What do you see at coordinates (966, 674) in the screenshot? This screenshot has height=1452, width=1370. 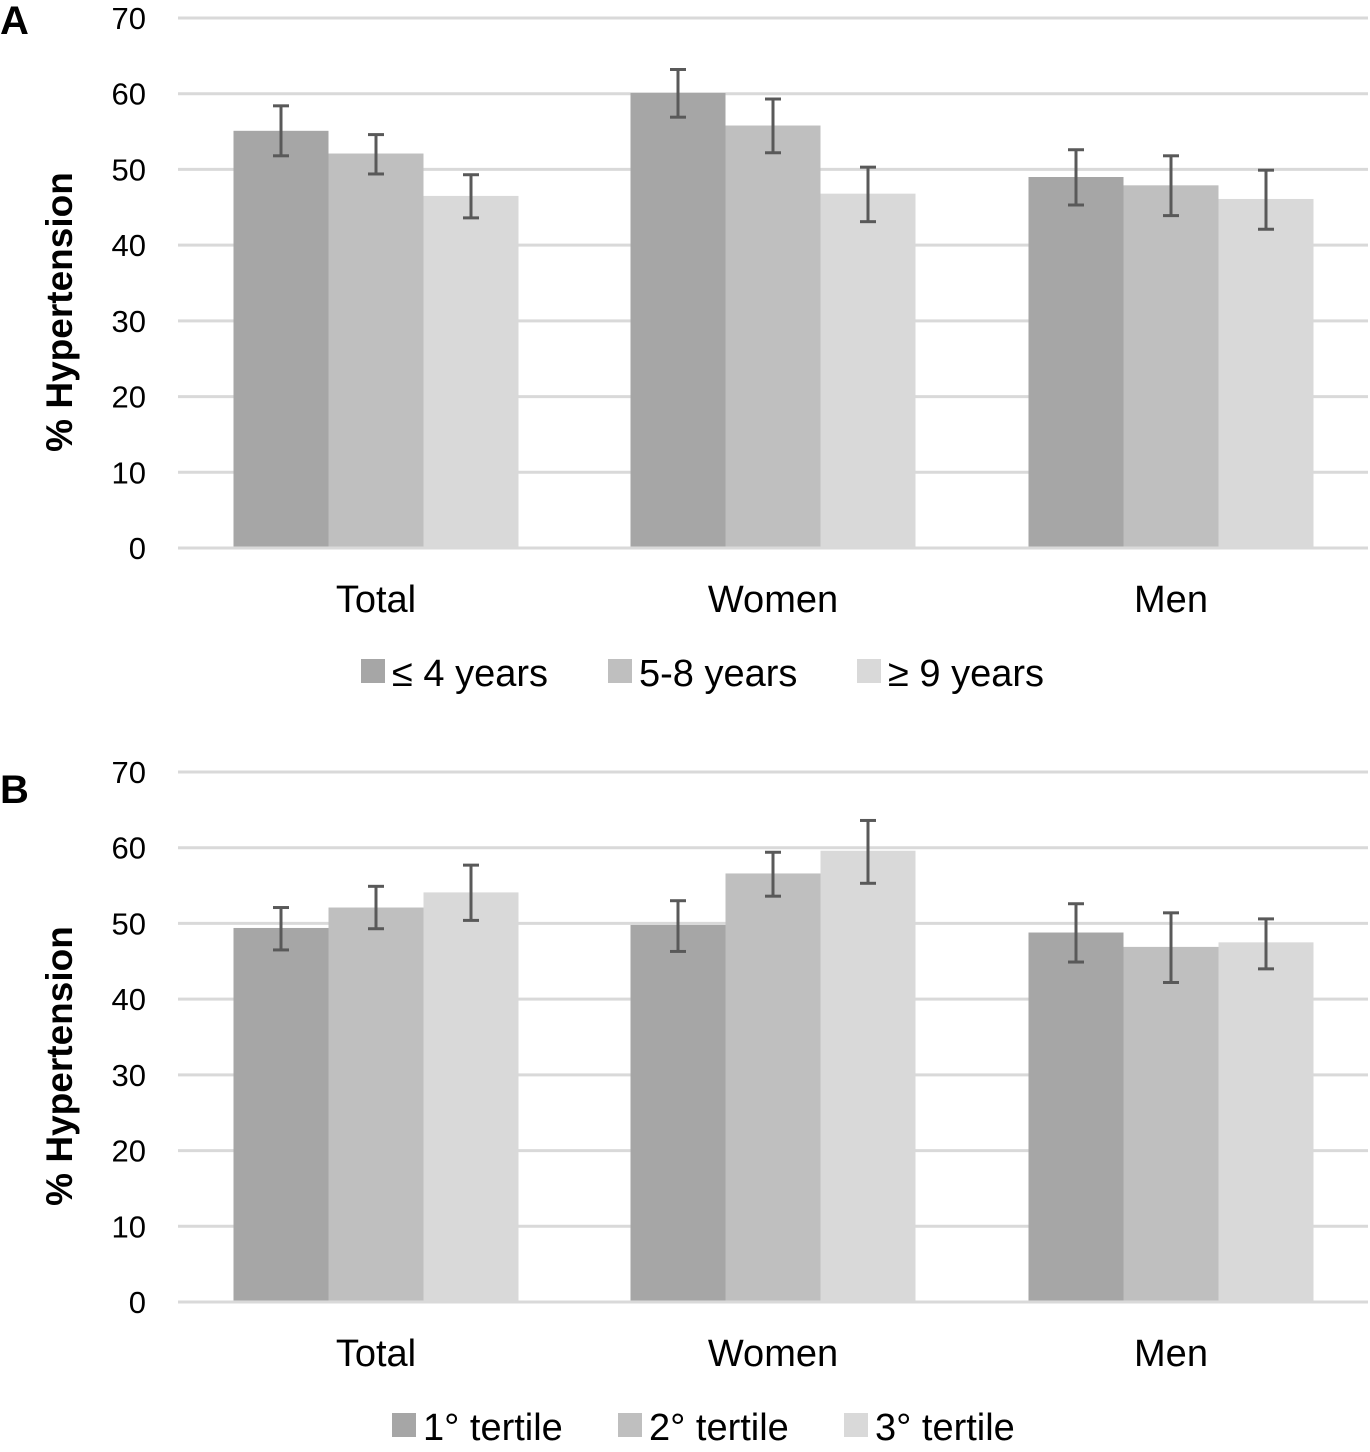 I see `legend-label: ≥ 9 years` at bounding box center [966, 674].